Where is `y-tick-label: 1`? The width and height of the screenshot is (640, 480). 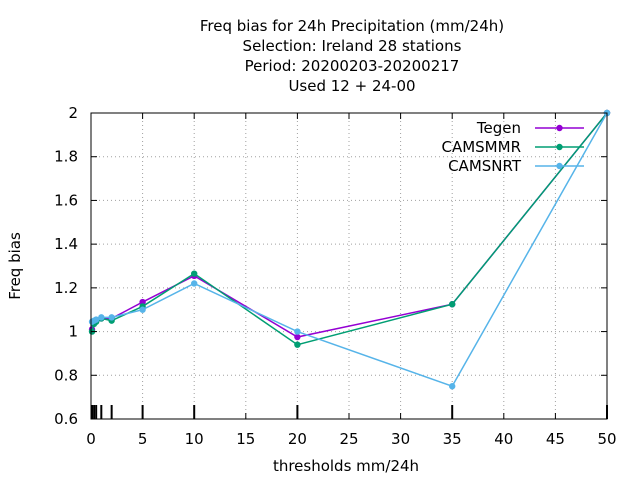
y-tick-label: 1 is located at coordinates (73, 332).